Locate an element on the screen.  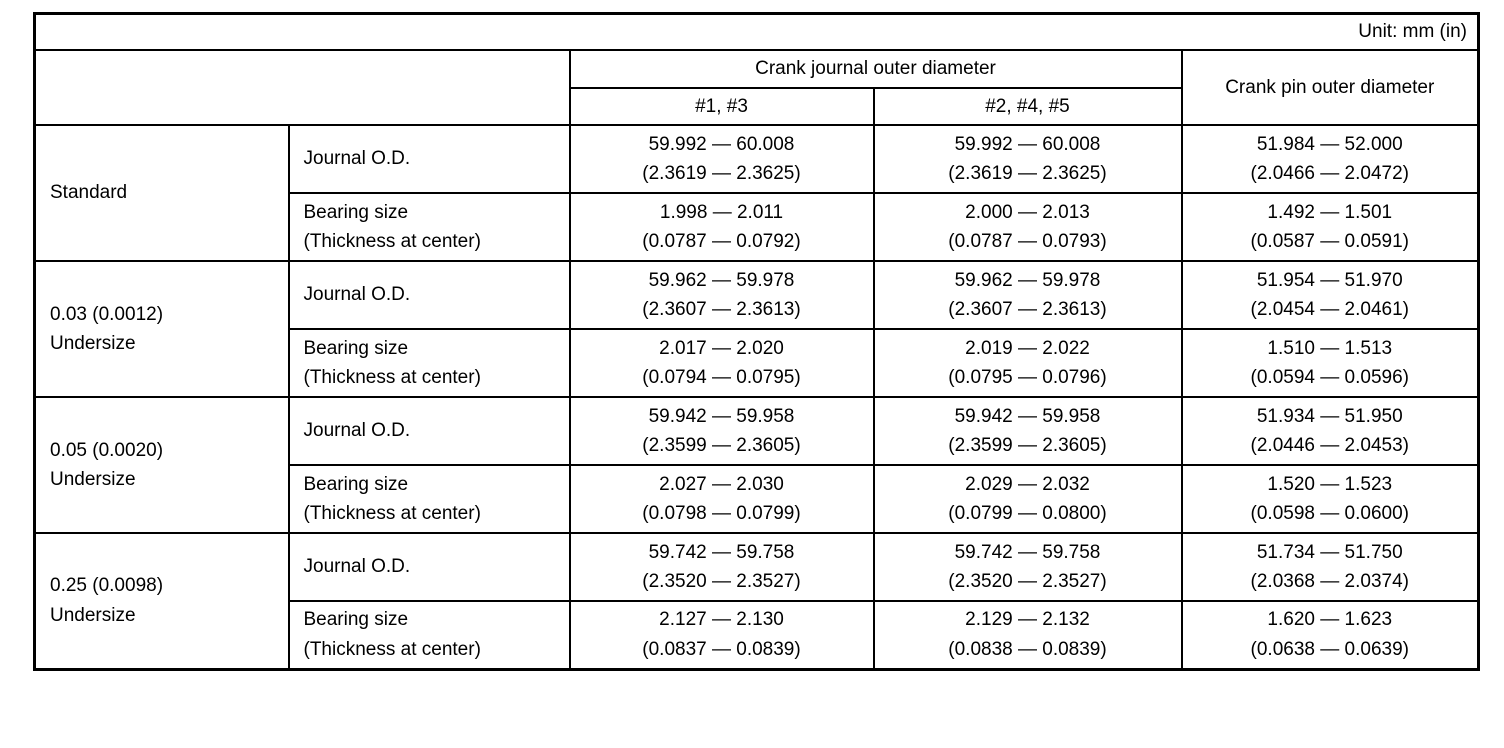
spec-cell: 1.492 — 1.501 (0.0587 — 0.0591) is located at coordinates (1330, 227).